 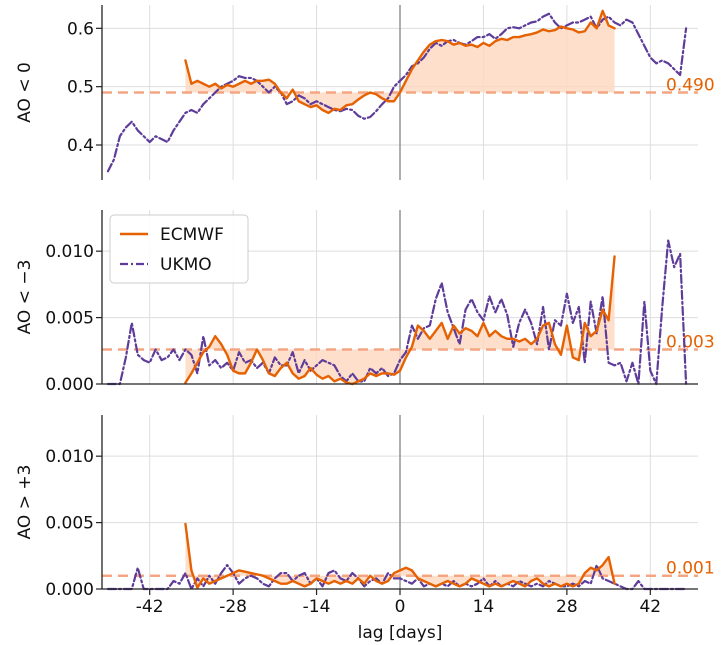 I want to click on x-tick-label: 42, so click(x=650, y=607).